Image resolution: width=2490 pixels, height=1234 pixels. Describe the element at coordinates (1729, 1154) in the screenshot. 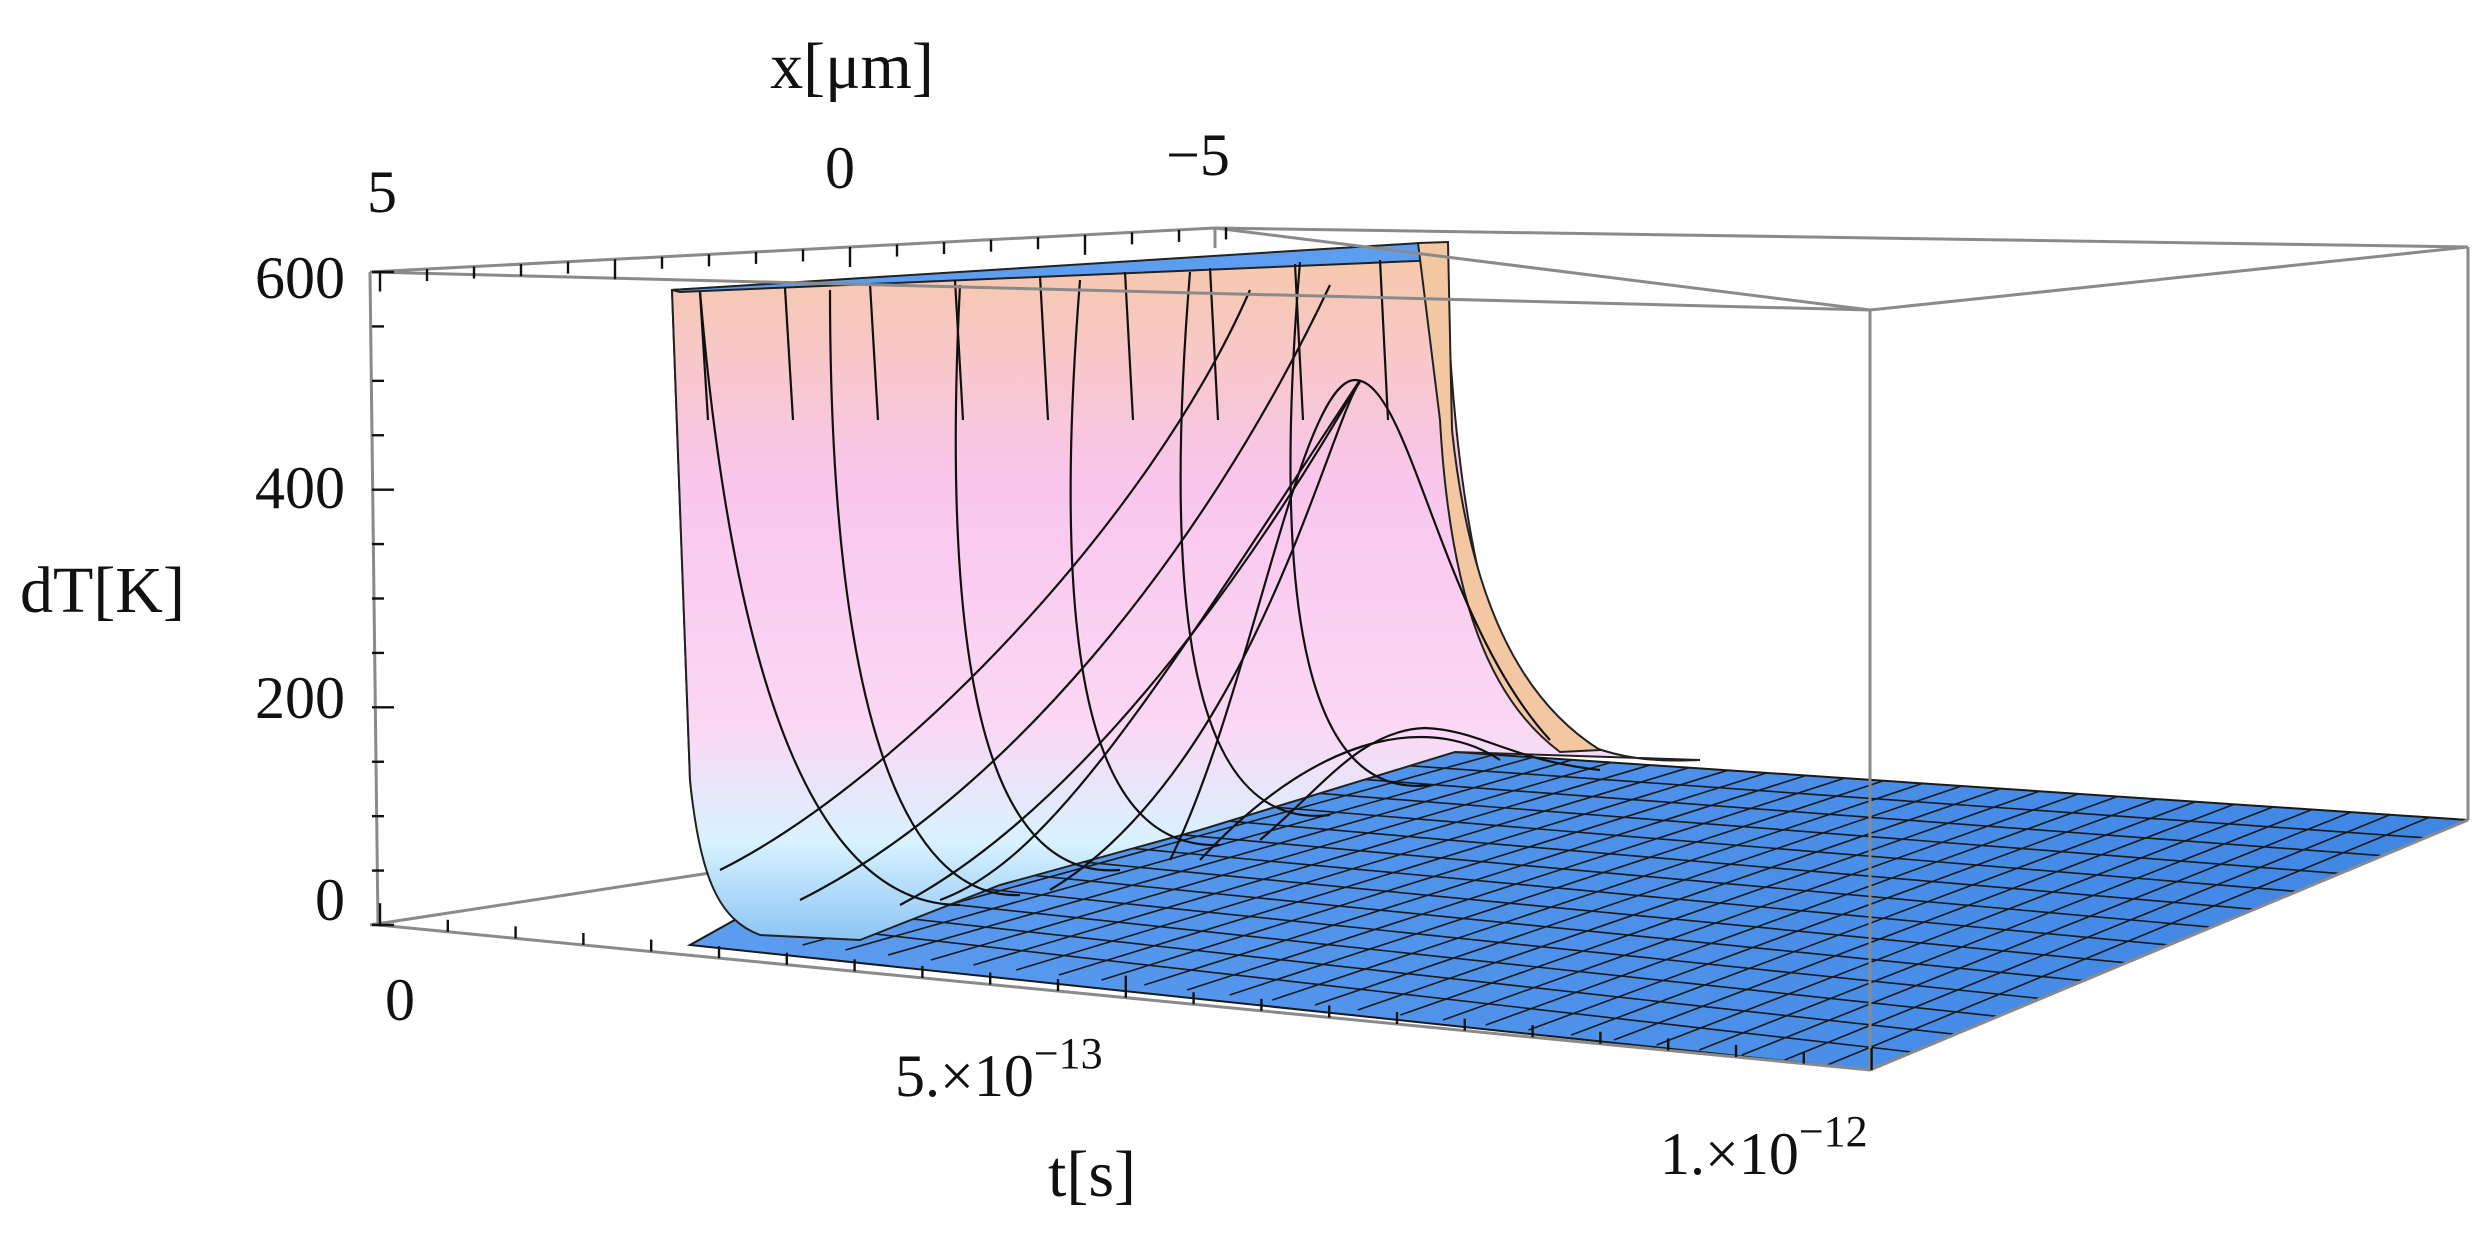

I see `t-tick-base: 1.×10` at that location.